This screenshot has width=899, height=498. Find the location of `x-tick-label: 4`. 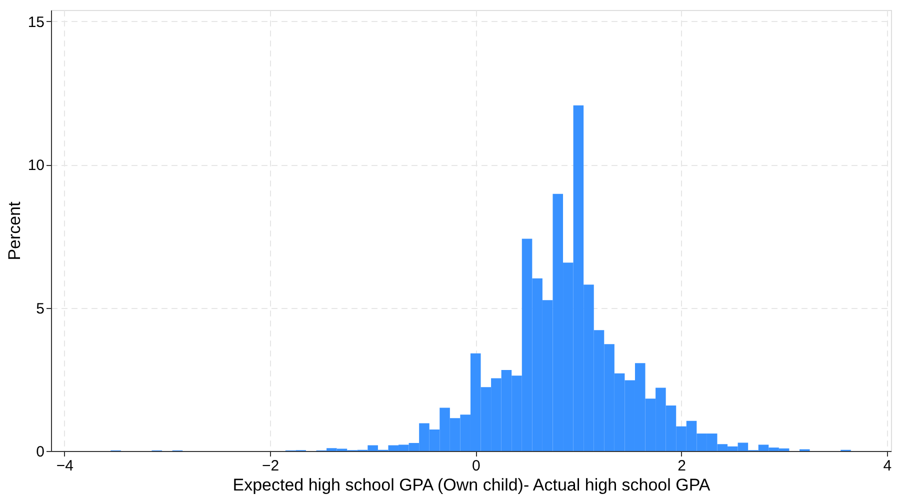

x-tick-label: 4 is located at coordinates (887, 466).